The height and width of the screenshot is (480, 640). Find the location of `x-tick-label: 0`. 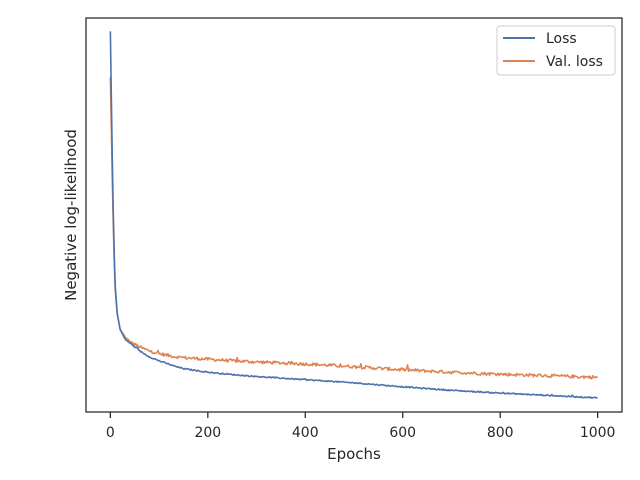

x-tick-label: 0 is located at coordinates (110, 433).